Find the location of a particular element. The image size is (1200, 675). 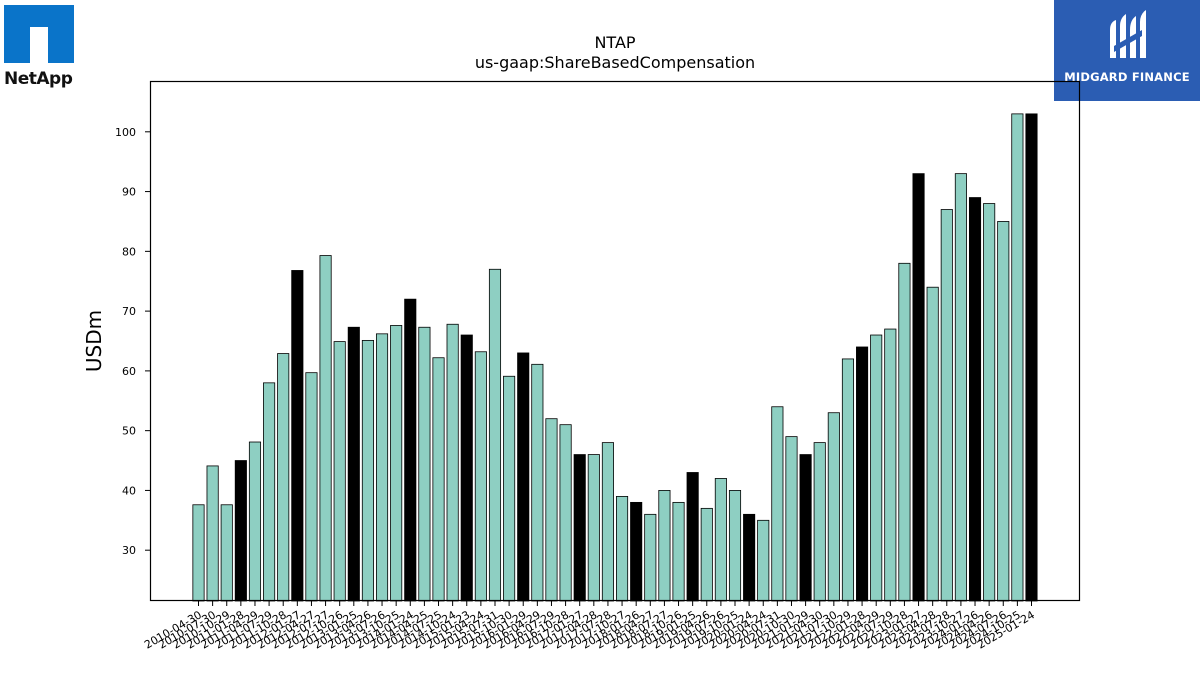

y-tick-label: 90 is located at coordinates (129, 192).